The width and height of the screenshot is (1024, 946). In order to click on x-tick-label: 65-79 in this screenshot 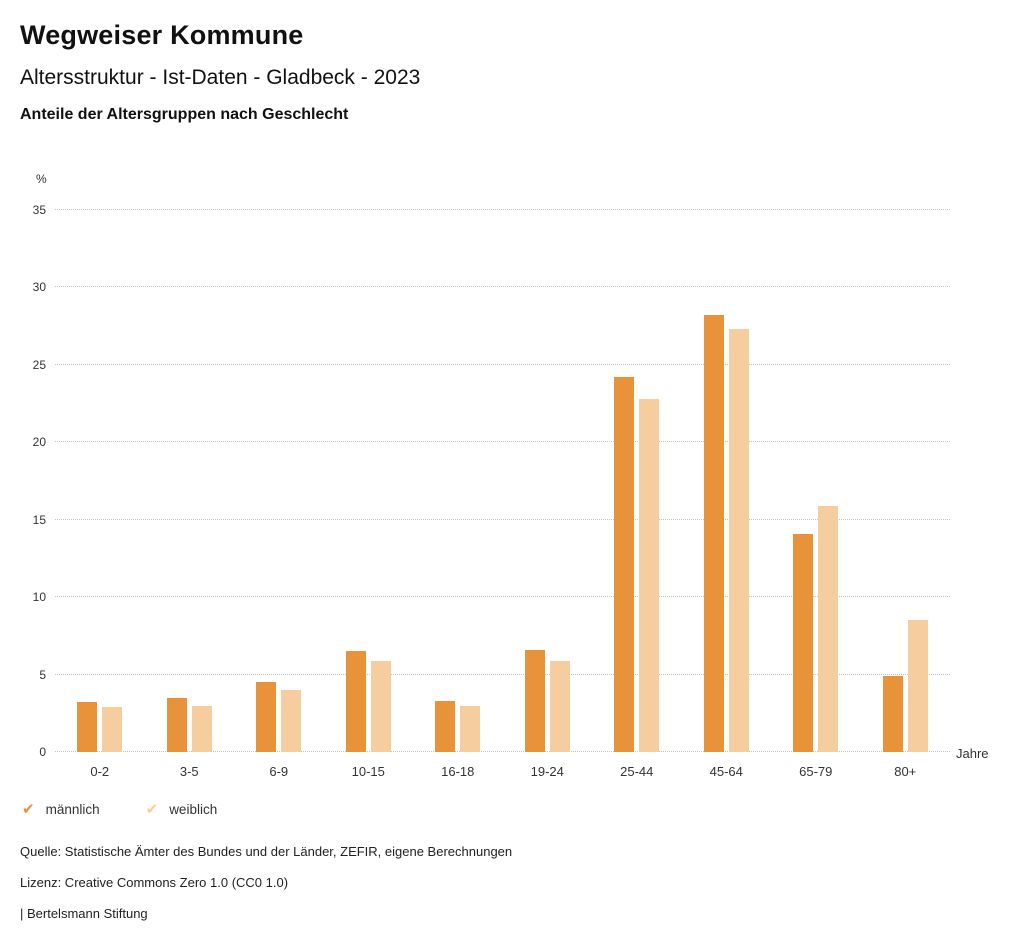, I will do `click(816, 771)`.